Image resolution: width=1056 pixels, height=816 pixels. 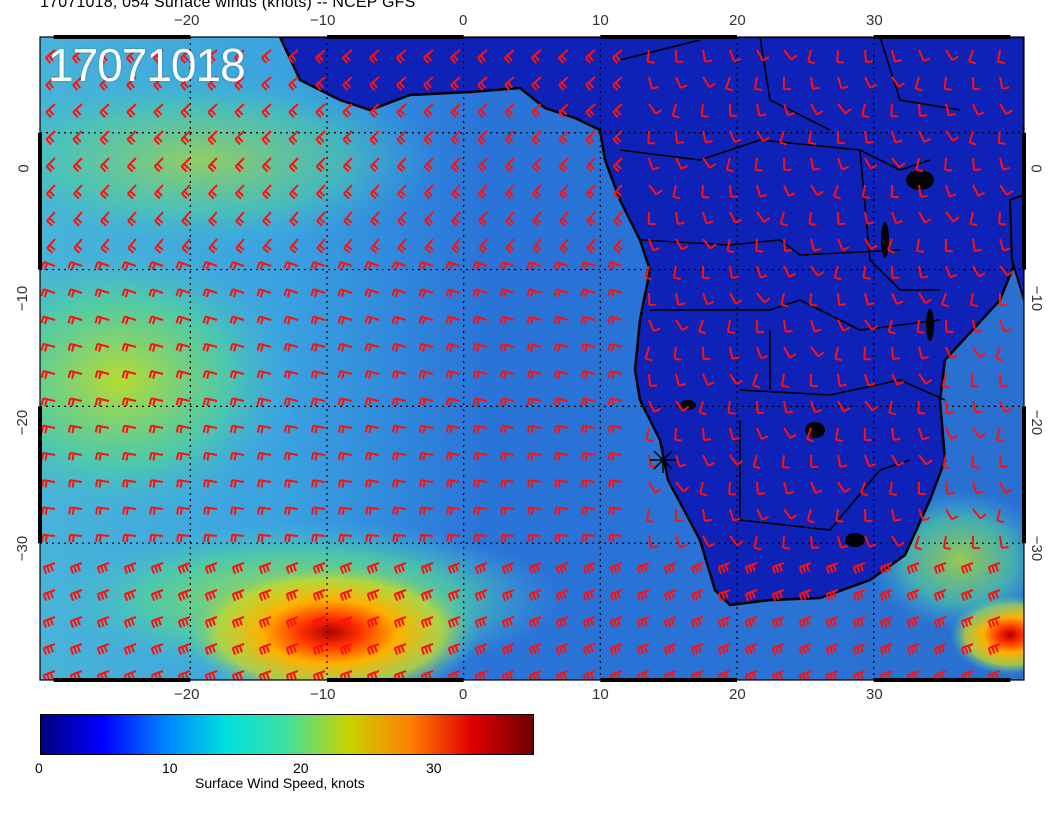 I want to click on colorbar-label: Surface Wind Speed, knots, so click(x=280, y=783).